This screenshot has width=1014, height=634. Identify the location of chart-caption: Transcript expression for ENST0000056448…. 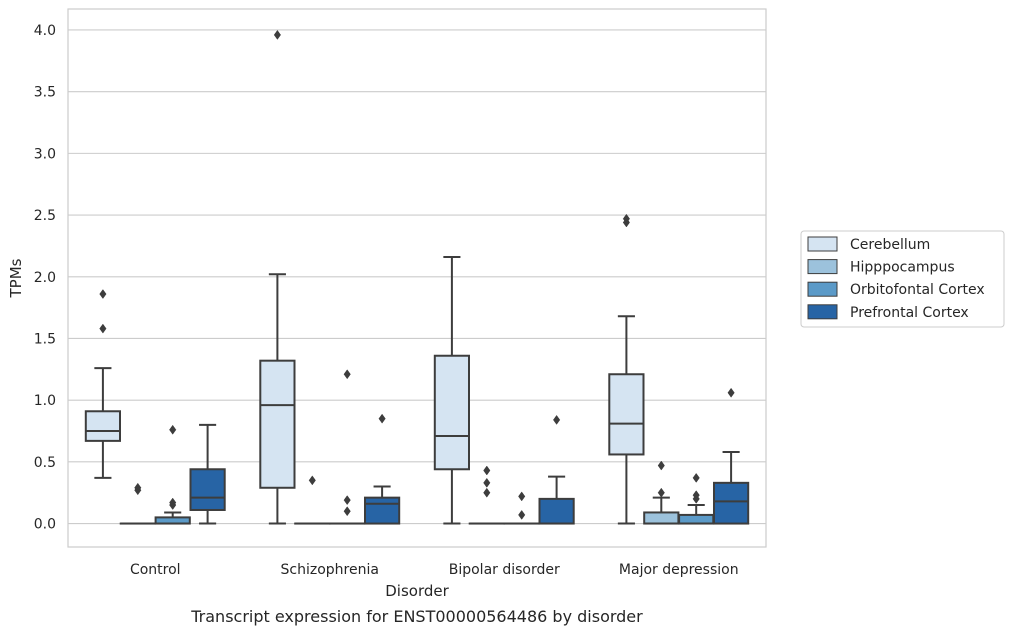
(416, 616).